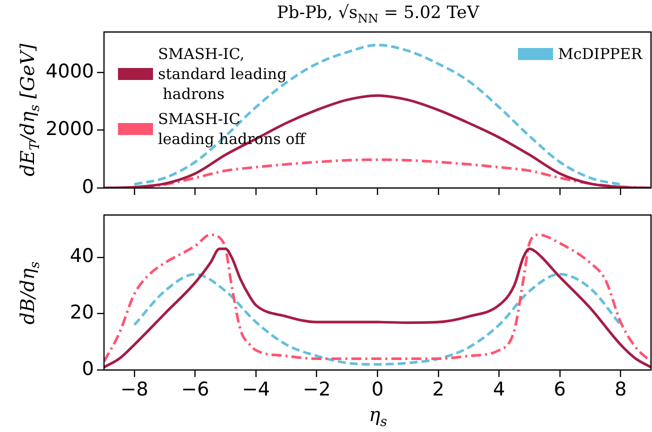 This screenshot has height=432, width=652. I want to click on y-tick-label: 4000, so click(70, 71).